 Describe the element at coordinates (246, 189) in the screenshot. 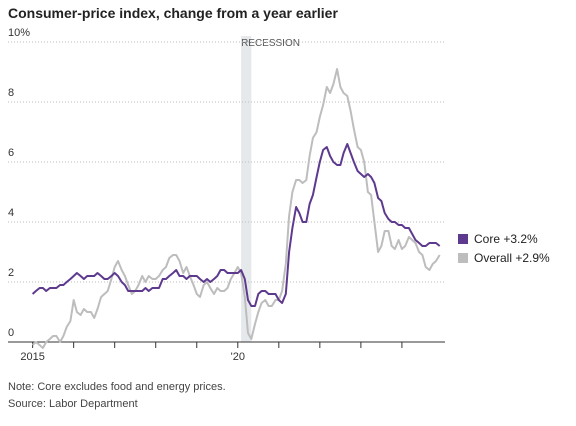

I see `recession-band` at that location.